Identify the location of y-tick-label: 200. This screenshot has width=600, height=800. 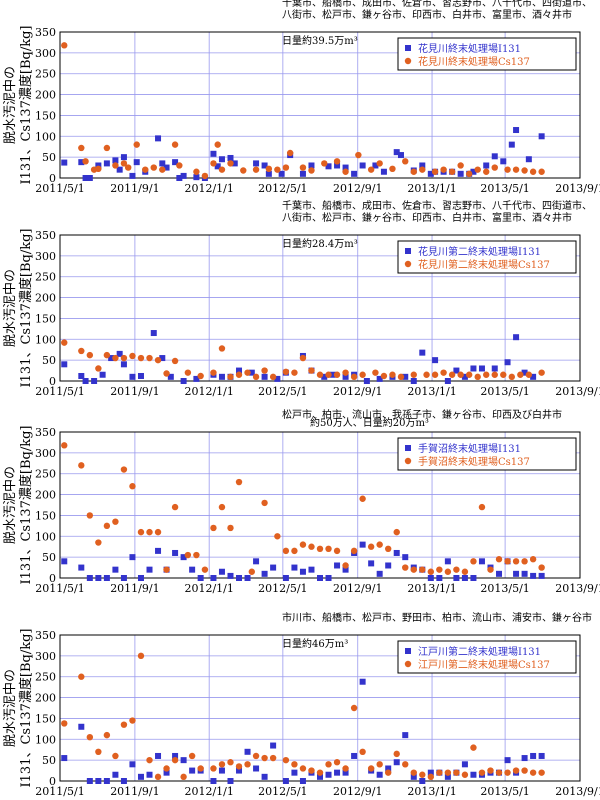
(45, 698).